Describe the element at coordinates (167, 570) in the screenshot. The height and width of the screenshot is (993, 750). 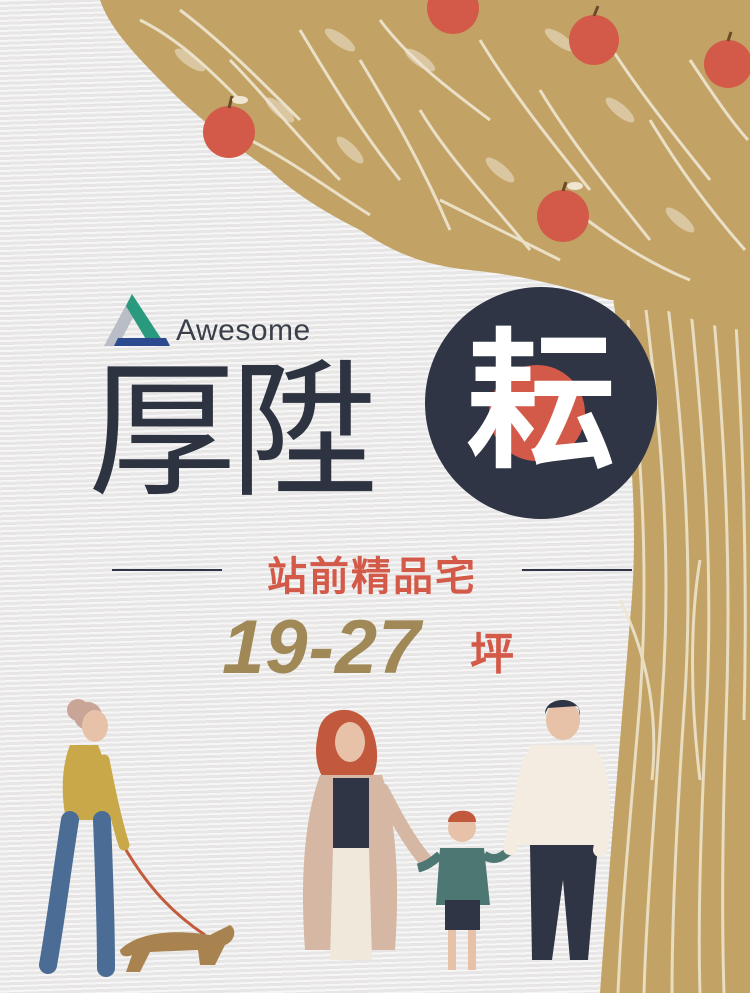
I see `divider-left` at that location.